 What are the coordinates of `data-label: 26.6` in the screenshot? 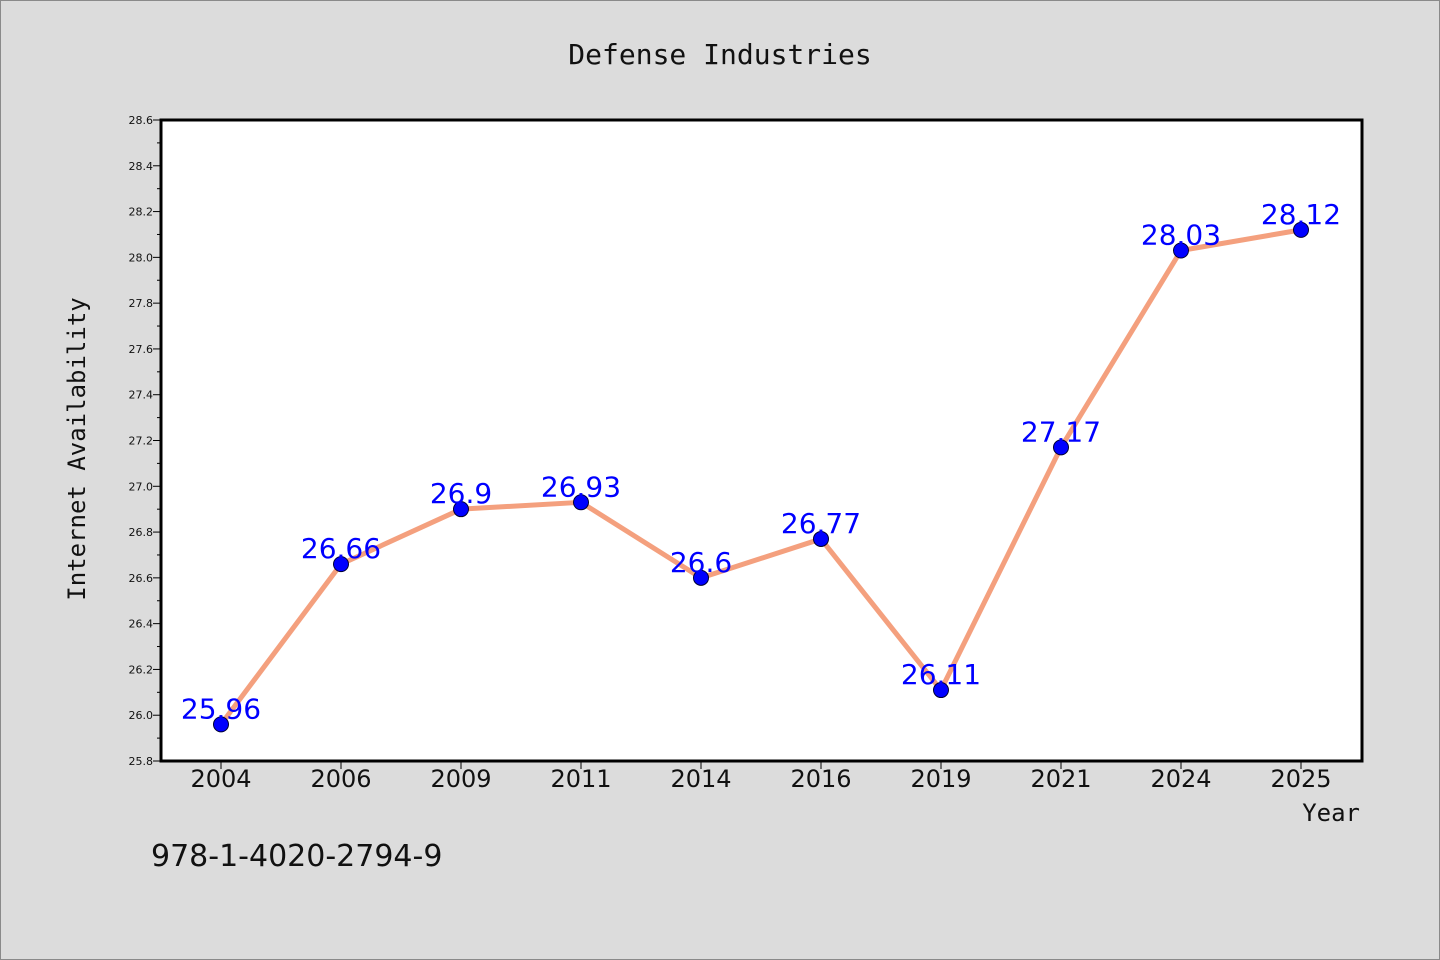 It's located at (701, 562).